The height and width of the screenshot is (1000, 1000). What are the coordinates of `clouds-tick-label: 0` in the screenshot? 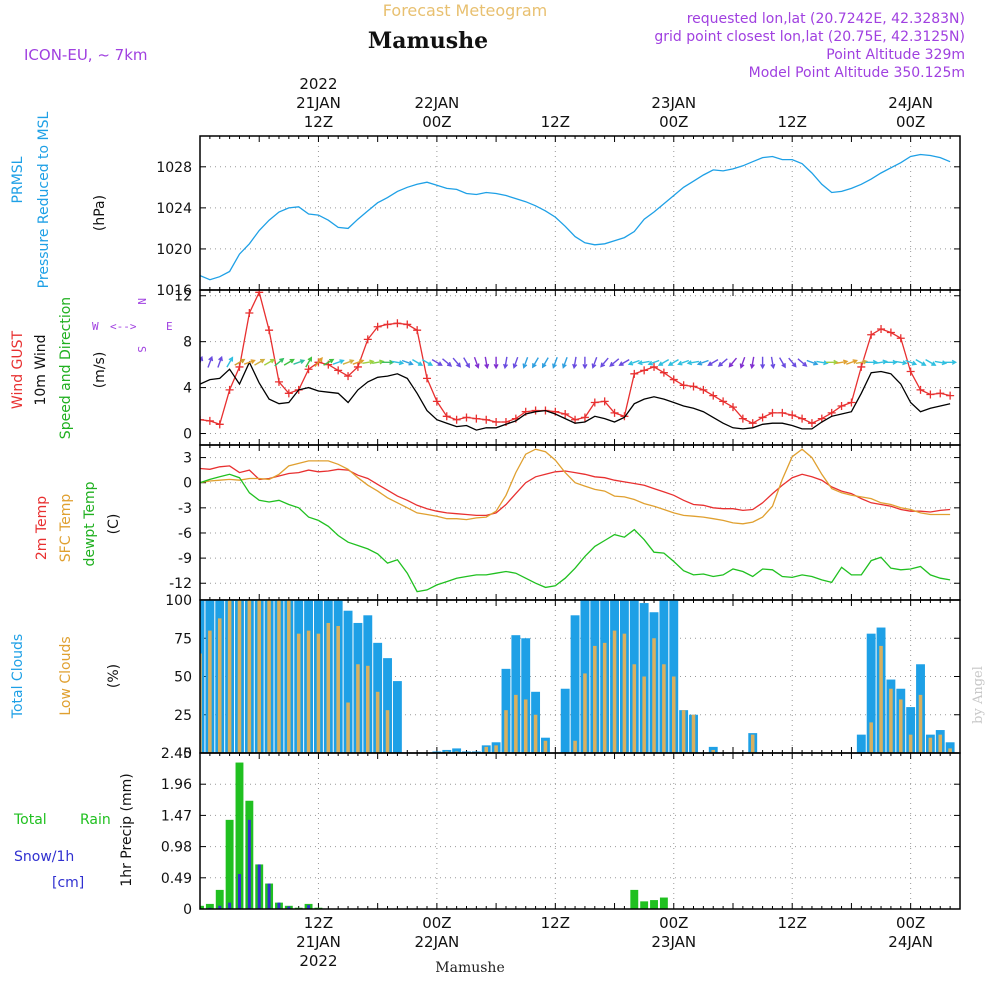 It's located at (187, 754).